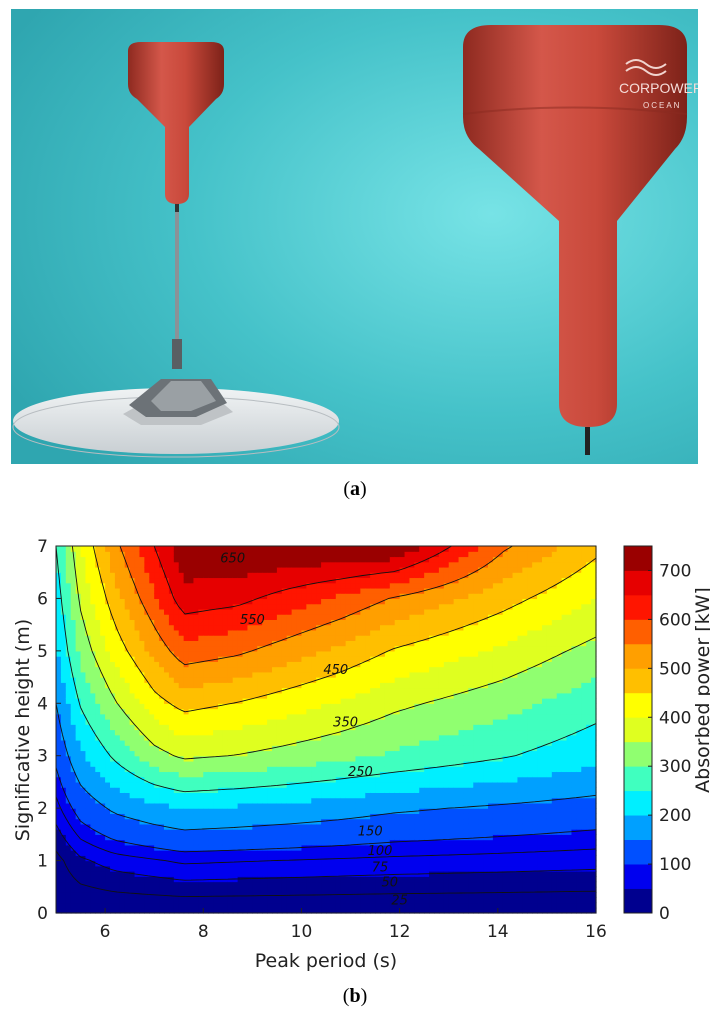 The image size is (710, 1015). Describe the element at coordinates (355, 489) in the screenshot. I see `caption-a: (a)` at that location.